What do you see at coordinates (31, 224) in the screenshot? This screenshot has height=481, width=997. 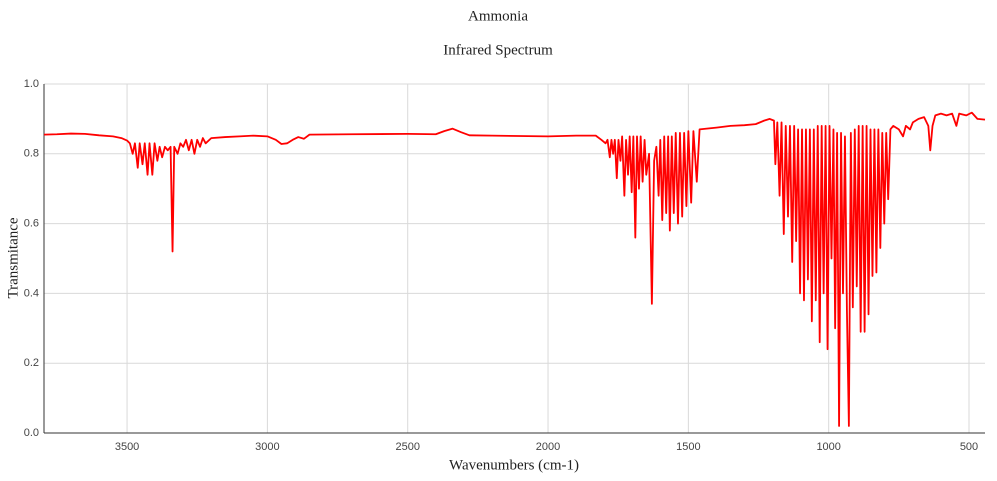 I see `y-tick-label: 0.6` at bounding box center [31, 224].